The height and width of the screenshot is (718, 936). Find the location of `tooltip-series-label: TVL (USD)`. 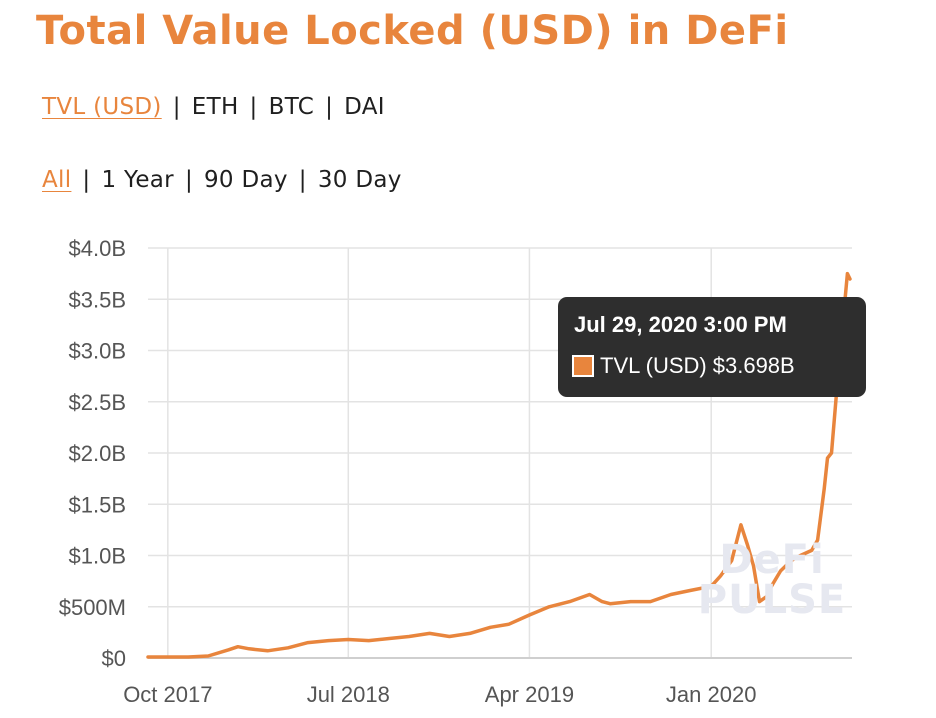

tooltip-series-label: TVL (USD) is located at coordinates (653, 365).